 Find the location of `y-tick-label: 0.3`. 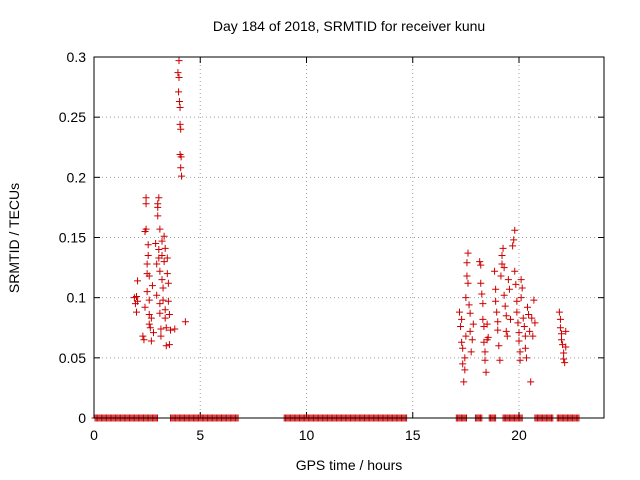

y-tick-label: 0.3 is located at coordinates (77, 57).